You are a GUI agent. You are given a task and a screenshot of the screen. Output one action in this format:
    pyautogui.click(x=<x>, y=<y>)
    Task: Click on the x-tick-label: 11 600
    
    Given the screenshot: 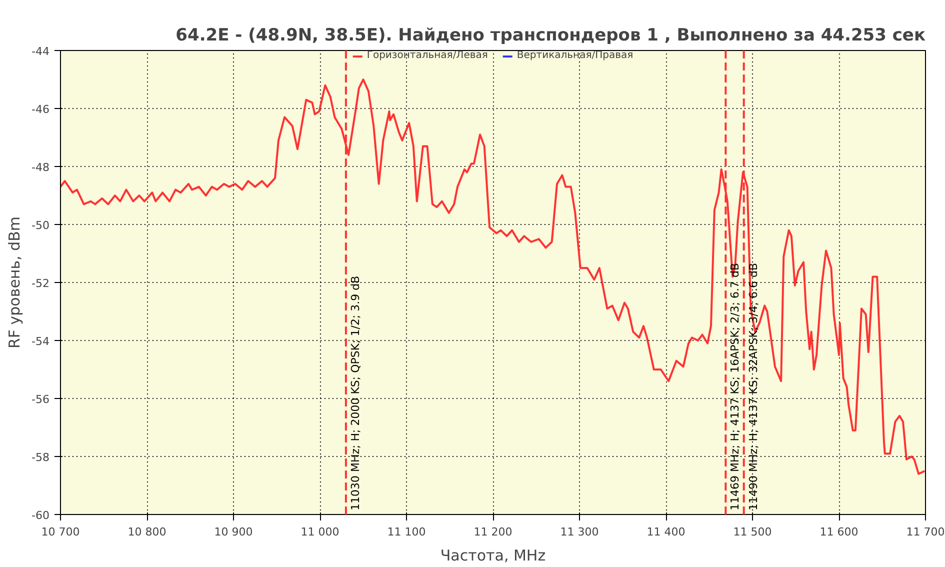 What is the action you would take?
    pyautogui.click(x=839, y=532)
    